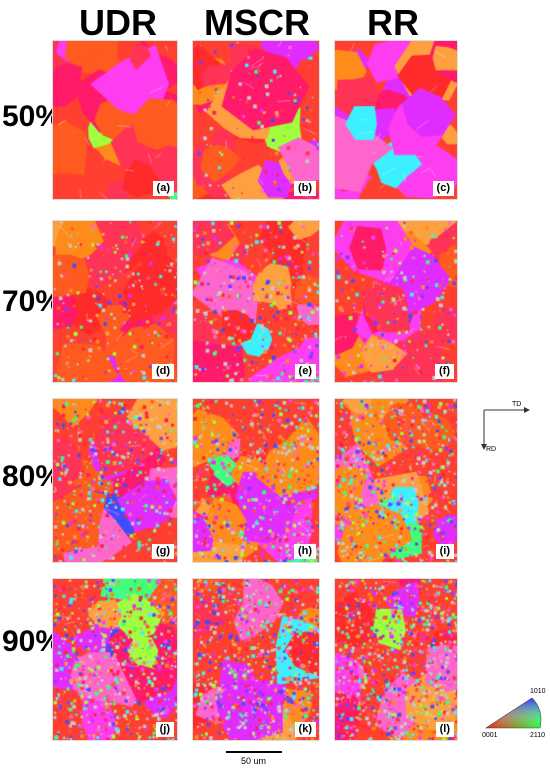 This screenshot has height=774, width=550. Describe the element at coordinates (538, 735) in the screenshot. I see `legend-label-2110: 2110` at that location.